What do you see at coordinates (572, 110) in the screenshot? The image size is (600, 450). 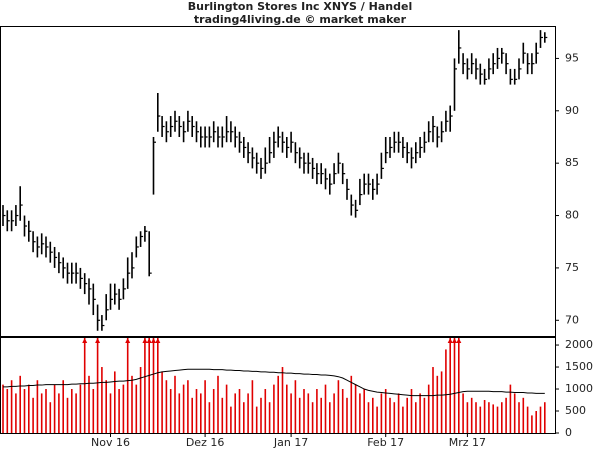 I see `y-tick-label: 90` at bounding box center [572, 110].